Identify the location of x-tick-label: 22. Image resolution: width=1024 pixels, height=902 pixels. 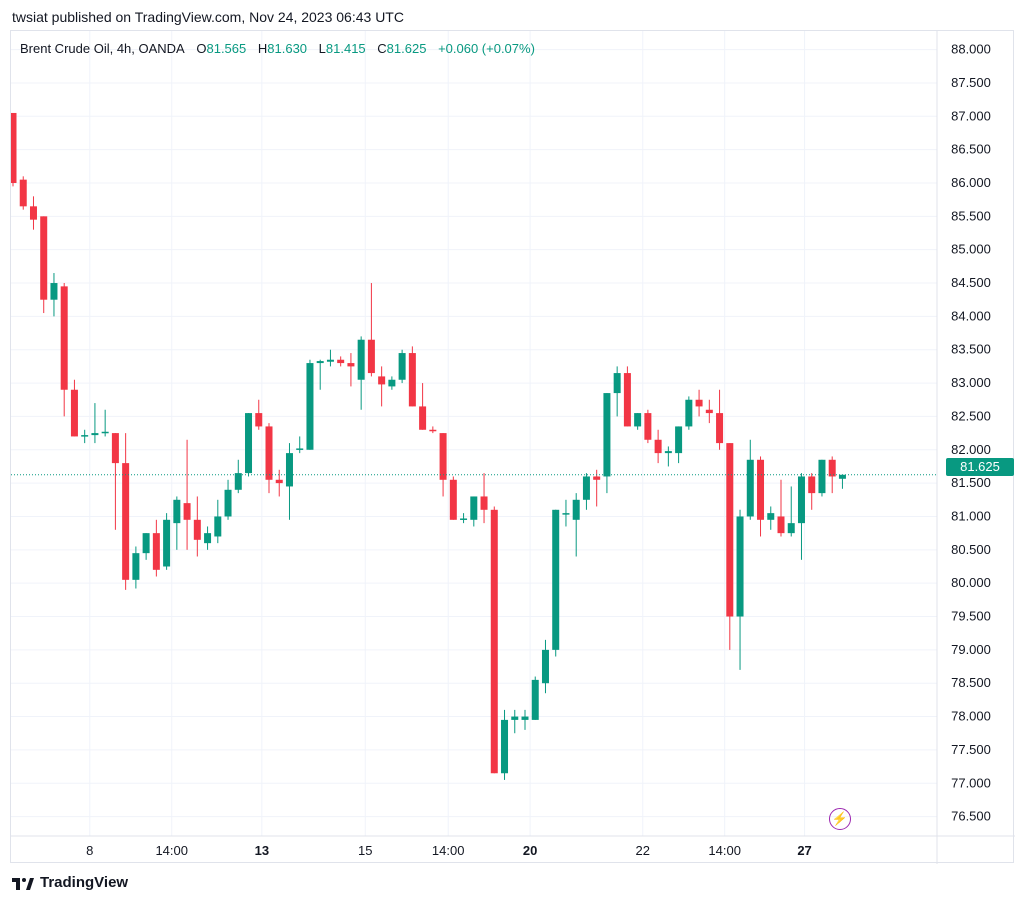
(643, 850).